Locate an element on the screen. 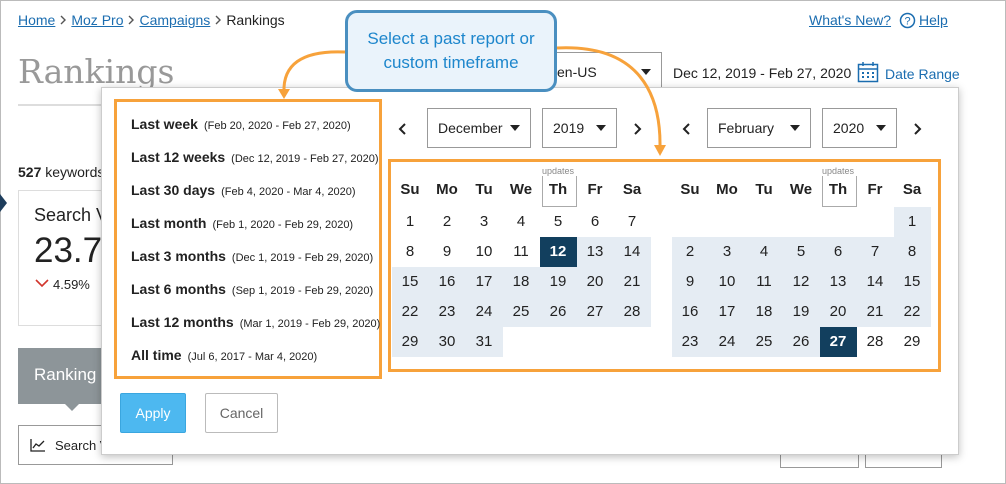 This screenshot has width=1006, height=484. preset-option: Last week (Feb 20, 2020 - Feb 27, 2020) is located at coordinates (241, 124).